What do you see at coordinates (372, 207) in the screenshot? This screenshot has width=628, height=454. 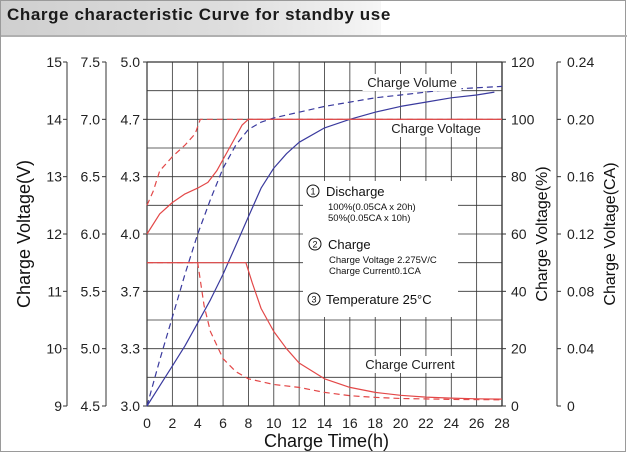 I see `legend-item1-line: 100%(0.05CA x 20h)` at bounding box center [372, 207].